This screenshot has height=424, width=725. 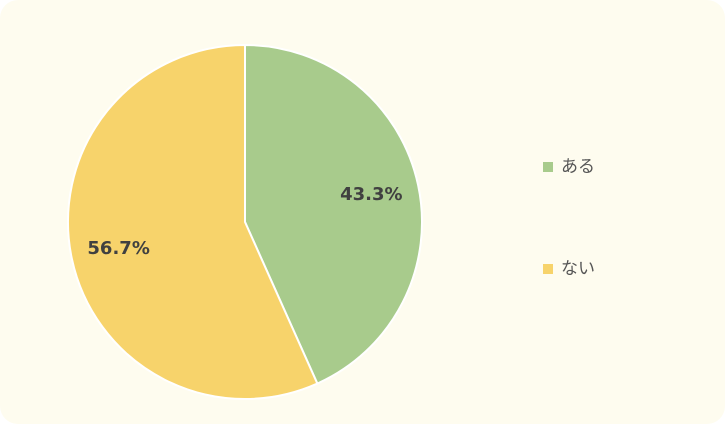 What do you see at coordinates (118, 248) in the screenshot?
I see `data-label: 56.7%` at bounding box center [118, 248].